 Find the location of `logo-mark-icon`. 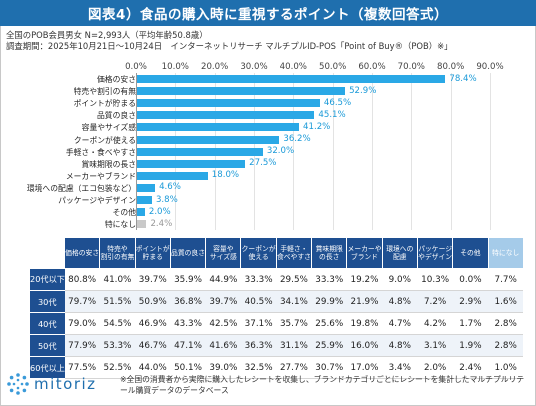

logo-mark-icon is located at coordinates (18, 384).